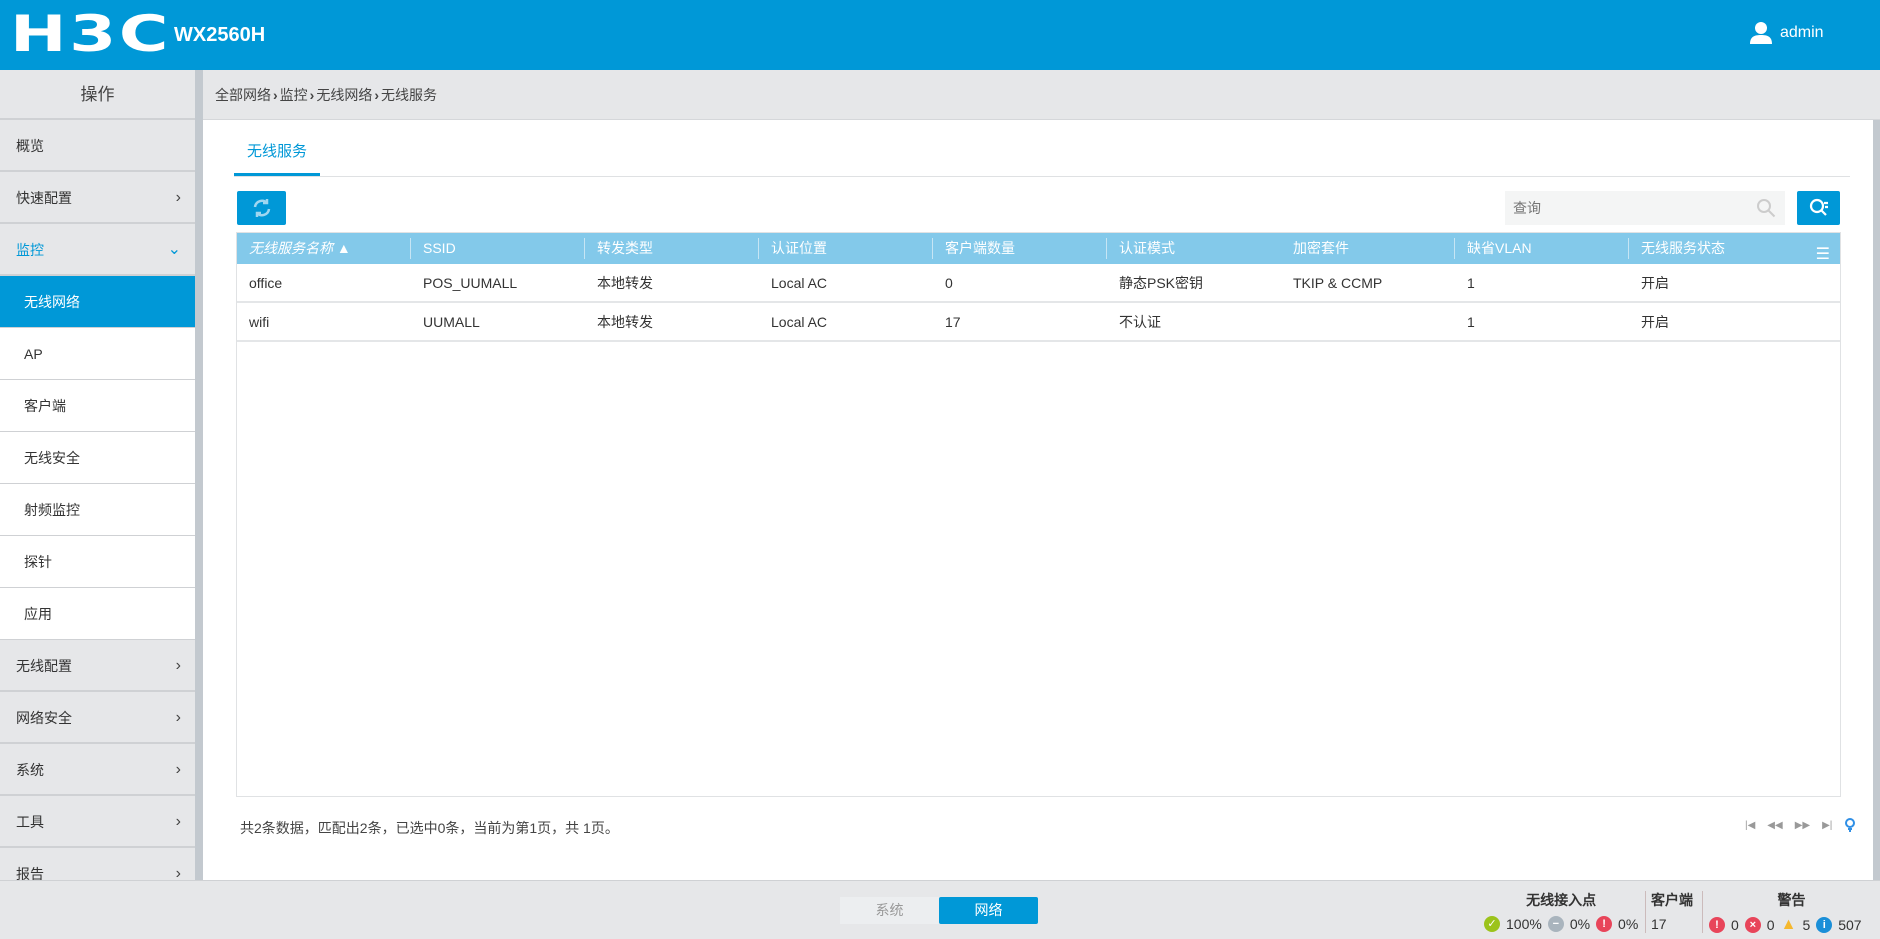 The width and height of the screenshot is (1880, 939). What do you see at coordinates (1717, 925) in the screenshot?
I see `critical-icon: !` at bounding box center [1717, 925].